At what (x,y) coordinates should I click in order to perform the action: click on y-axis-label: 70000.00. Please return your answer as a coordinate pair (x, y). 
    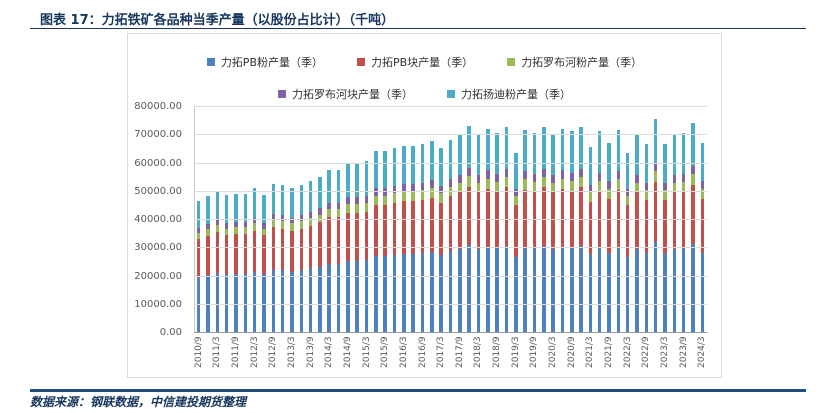
    Looking at the image, I should click on (158, 135).